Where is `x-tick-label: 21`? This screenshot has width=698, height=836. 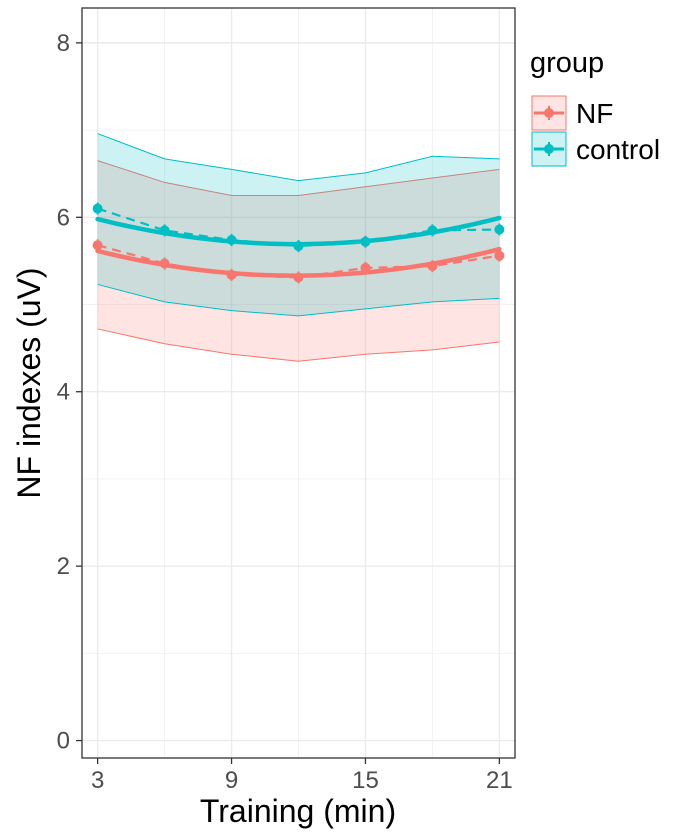
x-tick-label: 21 is located at coordinates (499, 780).